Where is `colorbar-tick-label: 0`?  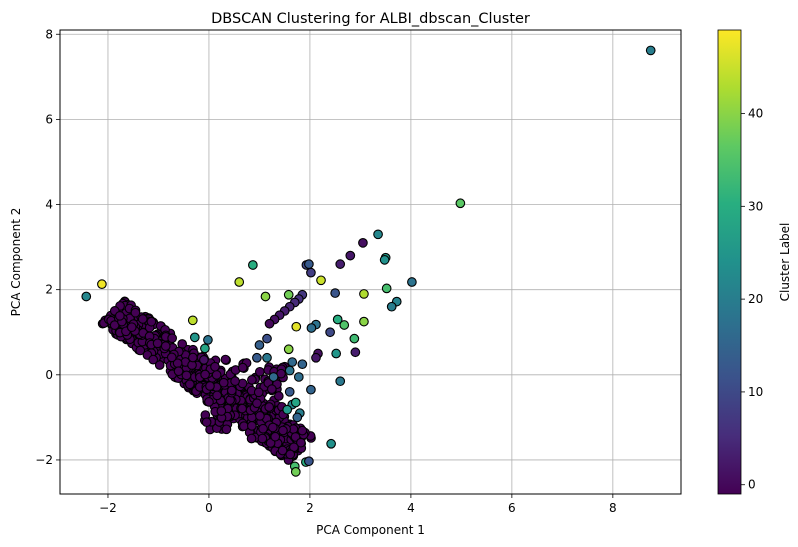
colorbar-tick-label: 0 is located at coordinates (752, 485).